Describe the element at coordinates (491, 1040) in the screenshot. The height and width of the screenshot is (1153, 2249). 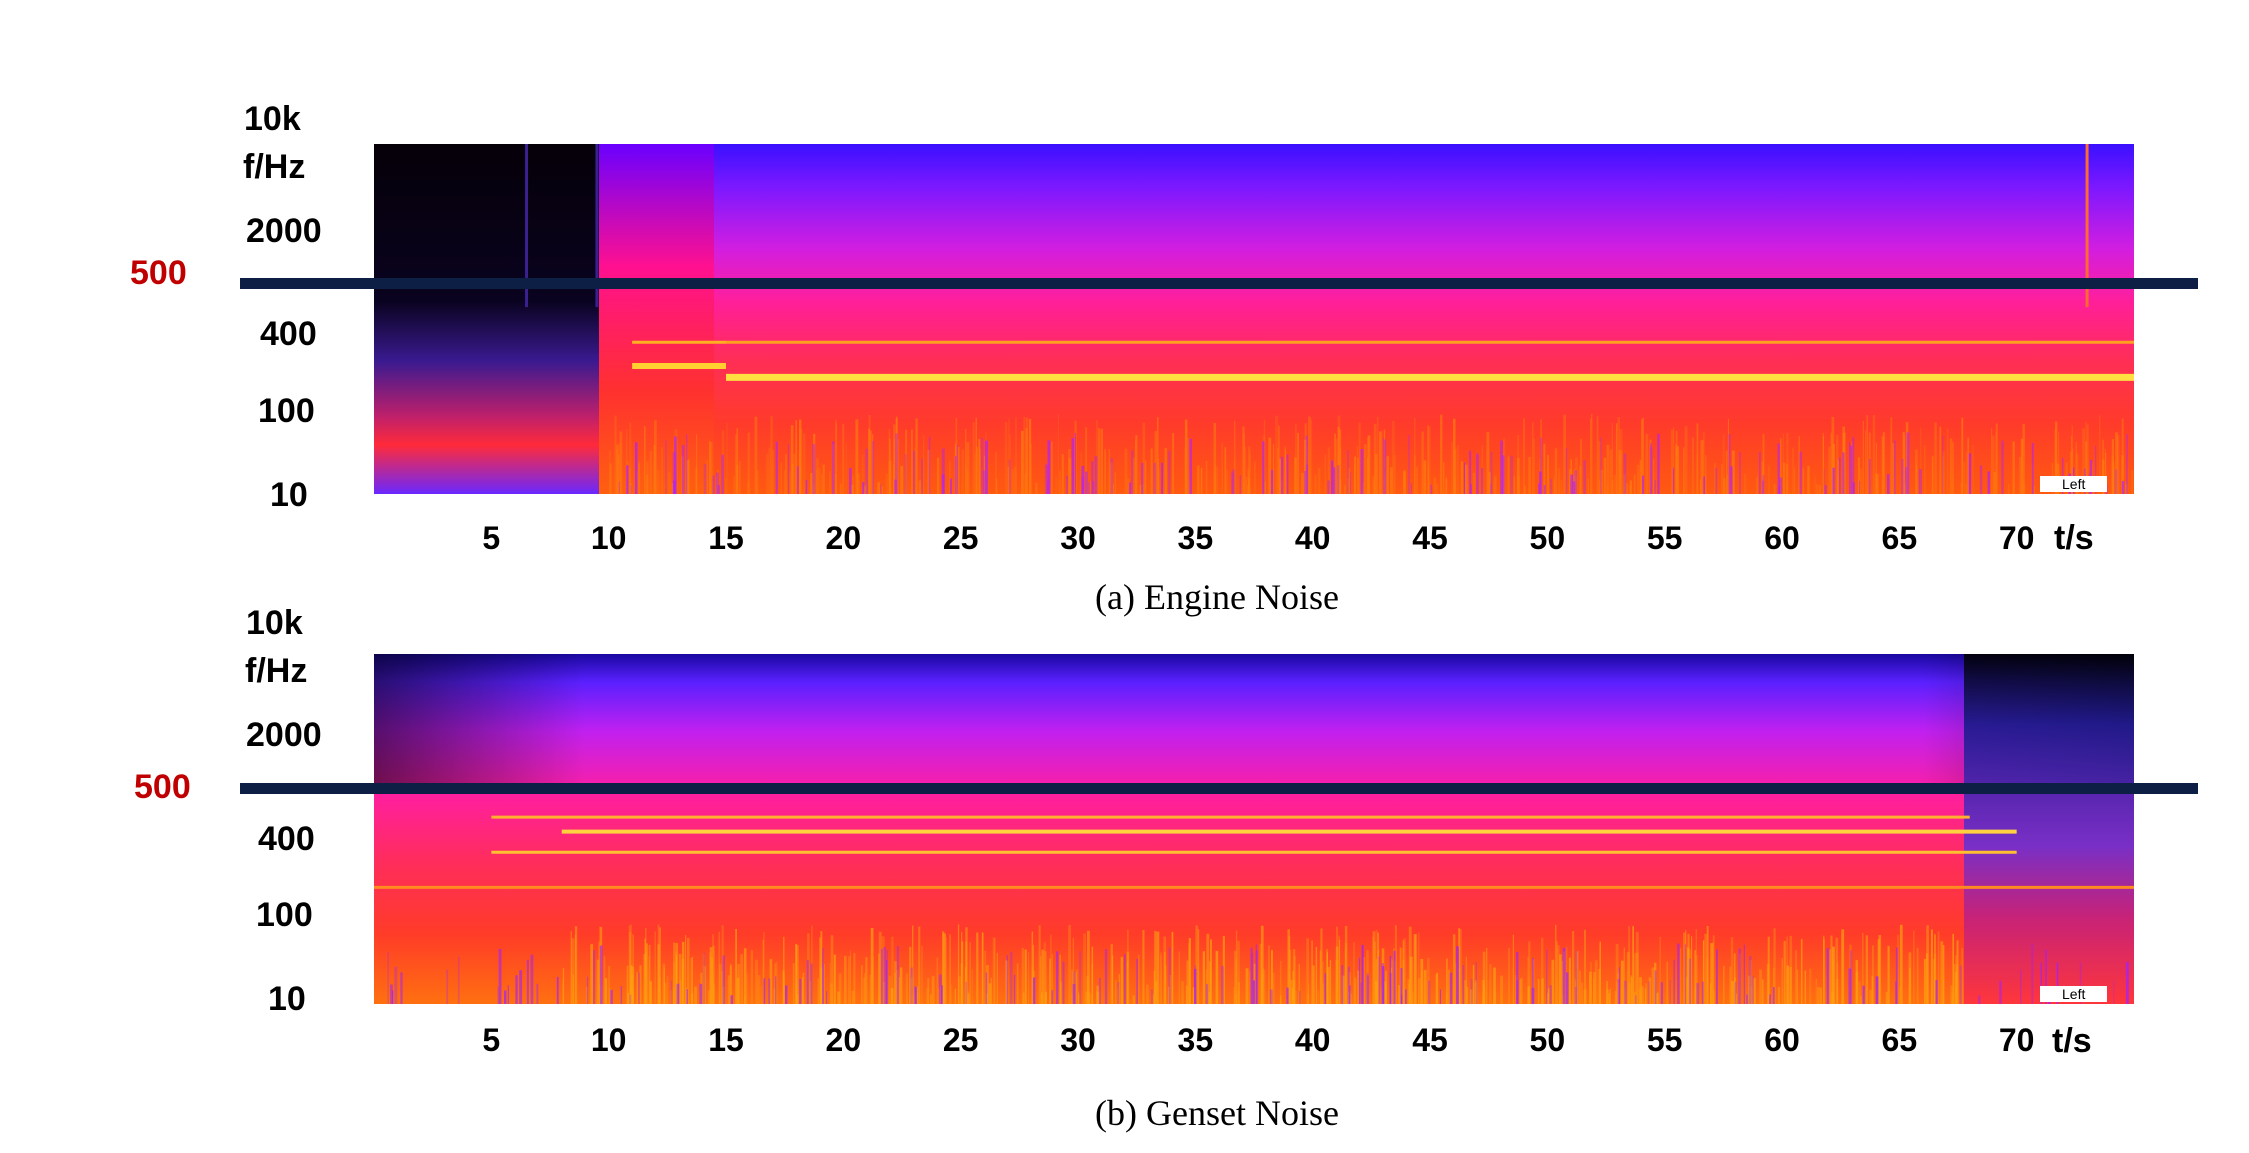
I see `x-tick-label: 5` at that location.